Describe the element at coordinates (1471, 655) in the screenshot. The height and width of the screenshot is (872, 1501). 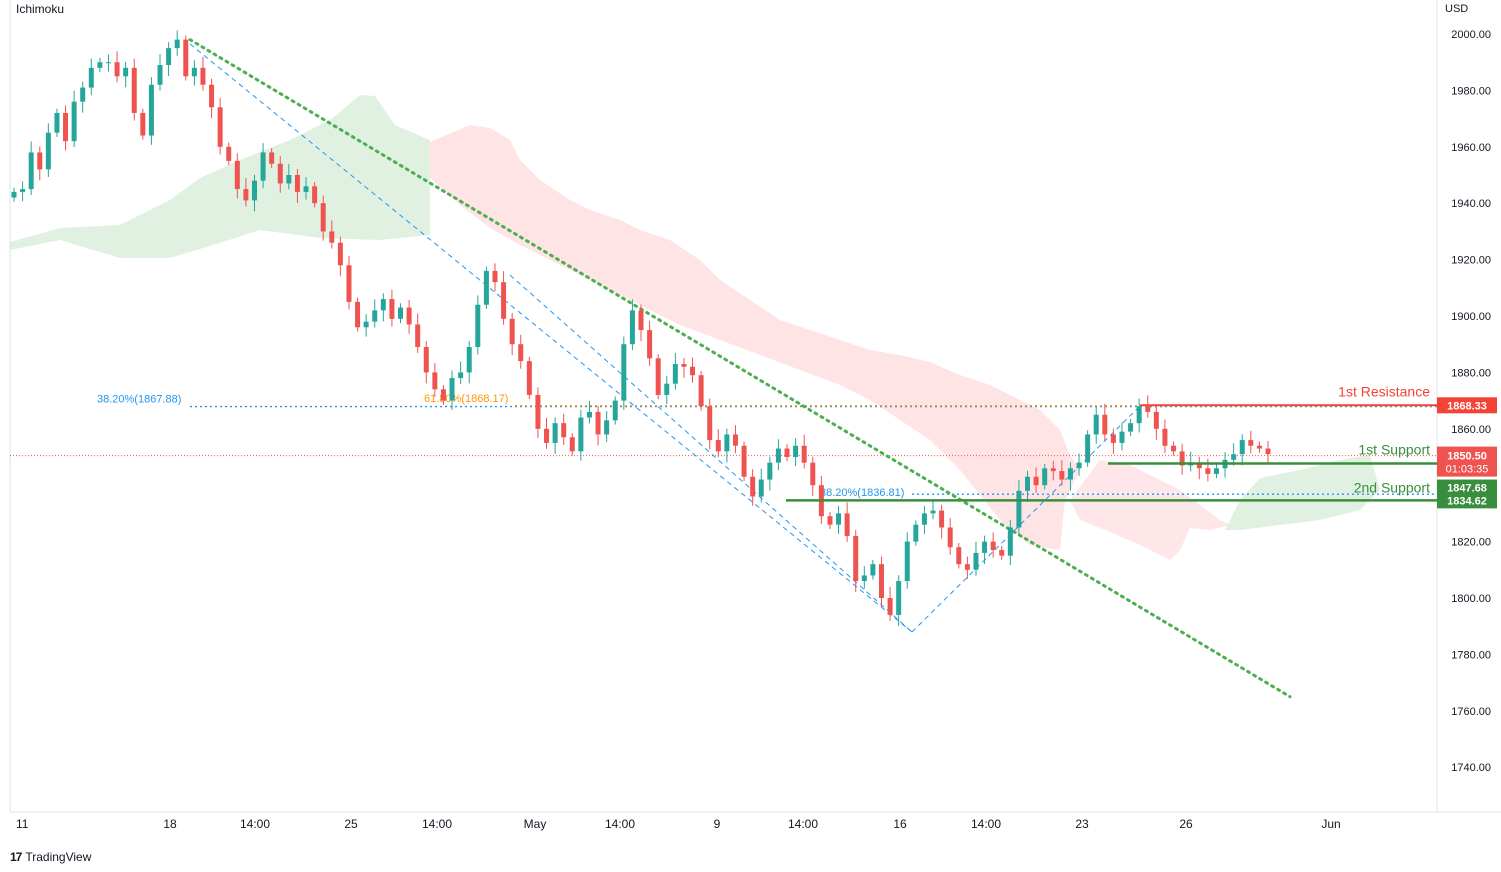
I see `y-tick-label: 1780.00` at that location.